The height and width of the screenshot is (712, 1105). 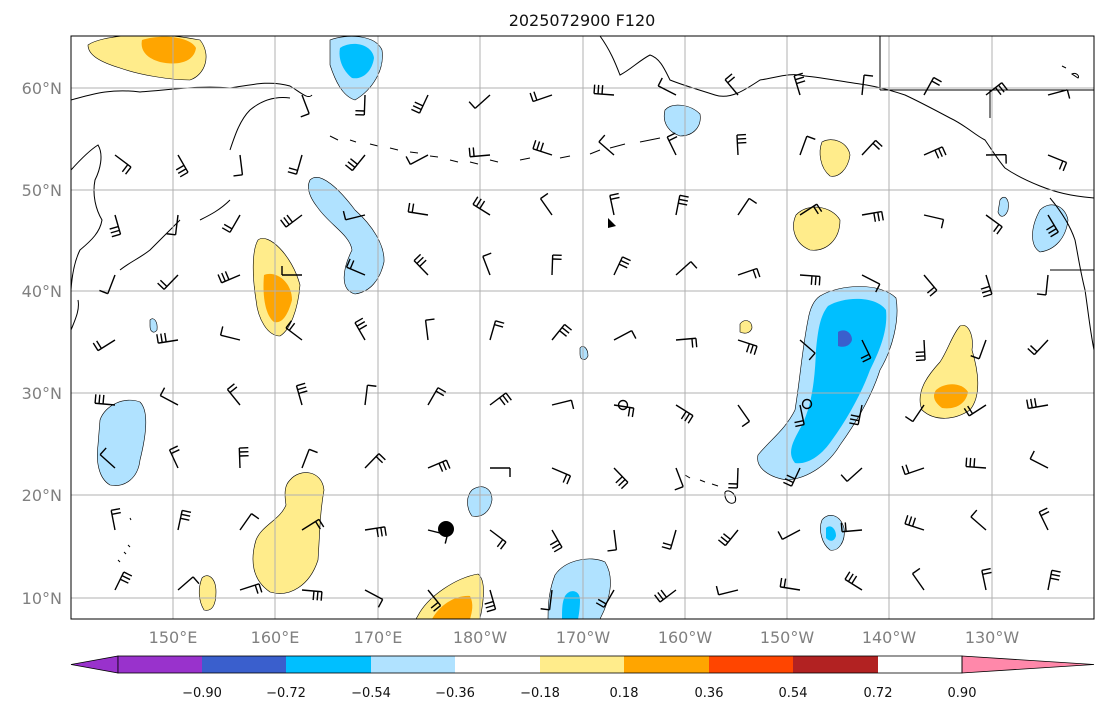 I want to click on colorbar-segment, so click(x=497, y=664).